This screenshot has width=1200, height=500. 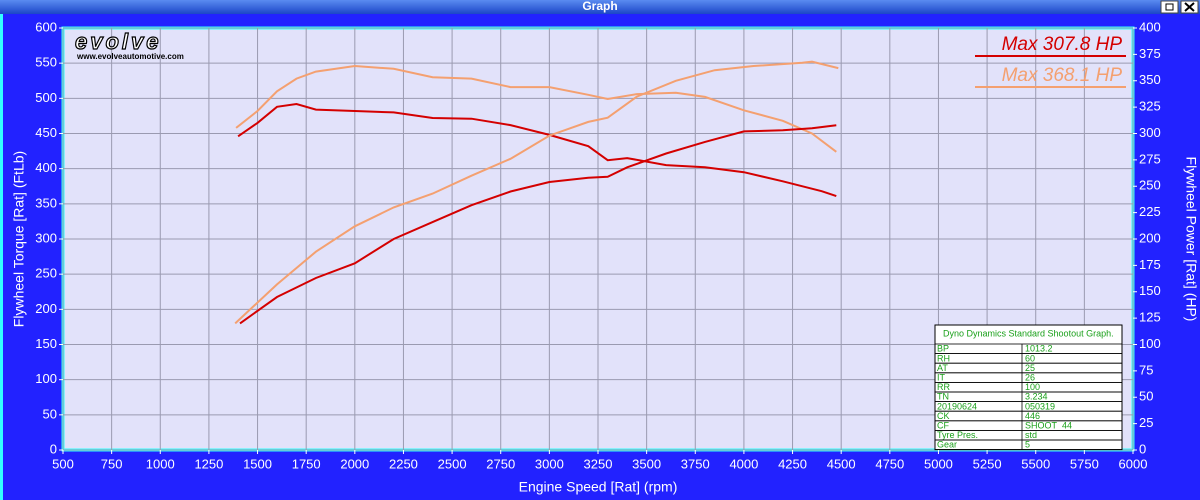 What do you see at coordinates (46, 167) in the screenshot?
I see `y-tick-label: 400` at bounding box center [46, 167].